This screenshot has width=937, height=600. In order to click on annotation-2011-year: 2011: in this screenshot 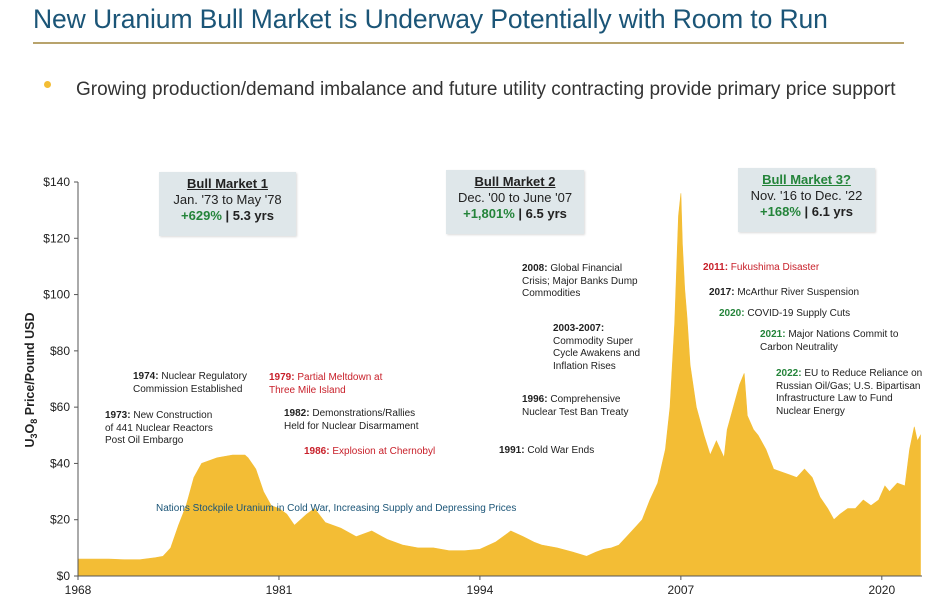, I will do `click(716, 267)`.